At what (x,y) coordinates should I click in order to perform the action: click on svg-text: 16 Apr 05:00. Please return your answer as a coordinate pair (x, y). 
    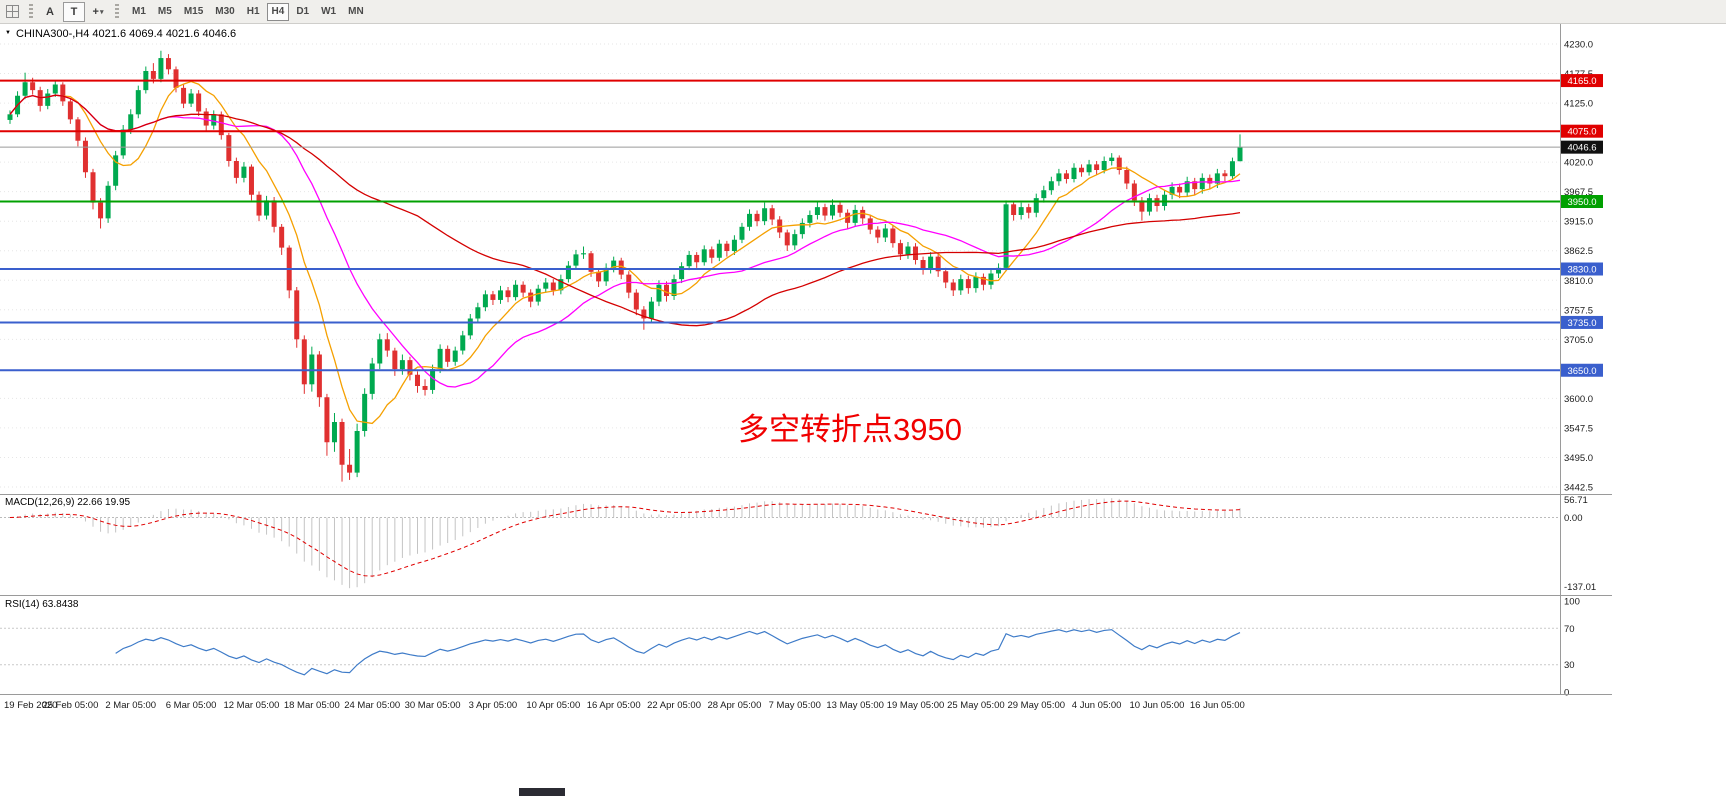
    Looking at the image, I should click on (614, 705).